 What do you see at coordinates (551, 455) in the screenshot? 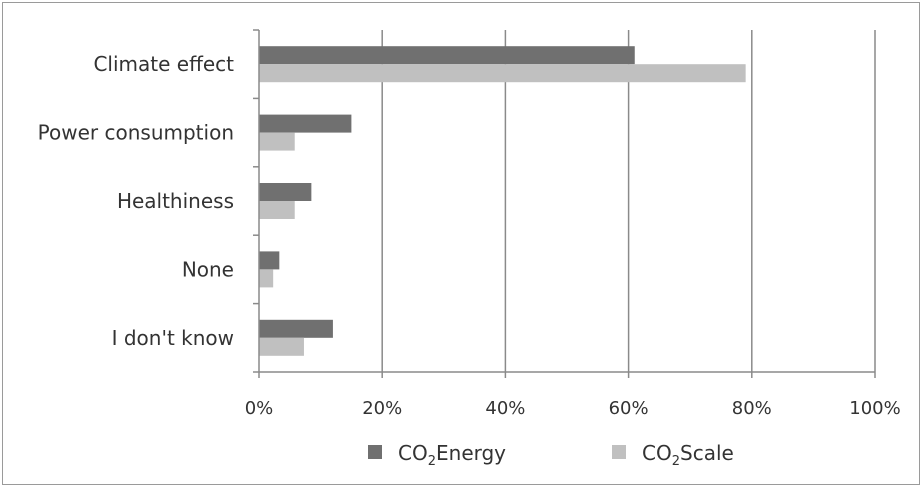
I see `legend: CO2Energy CO2Scale` at bounding box center [551, 455].